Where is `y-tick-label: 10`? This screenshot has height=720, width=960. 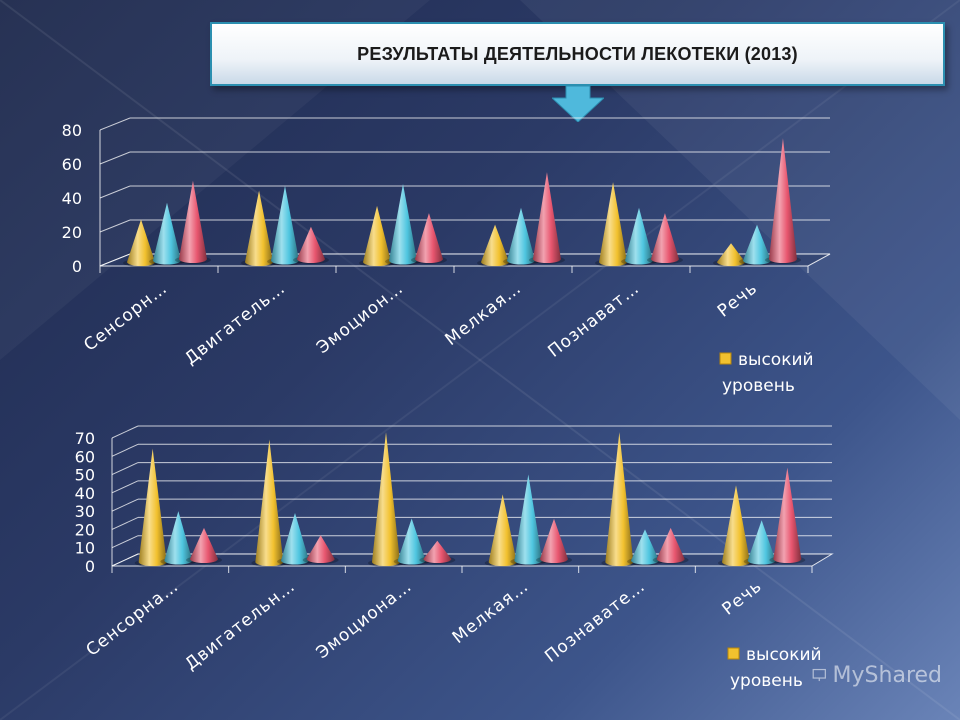 y-tick-label: 10 is located at coordinates (85, 548).